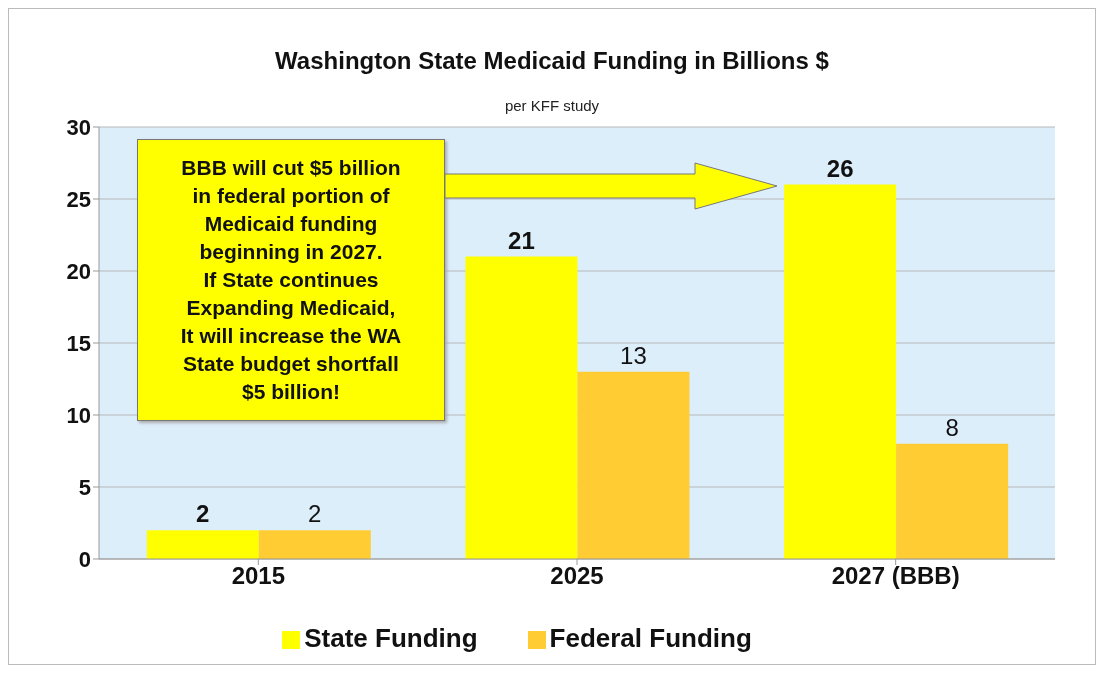 Image resolution: width=1104 pixels, height=673 pixels. I want to click on legend-label: State Funding, so click(391, 638).